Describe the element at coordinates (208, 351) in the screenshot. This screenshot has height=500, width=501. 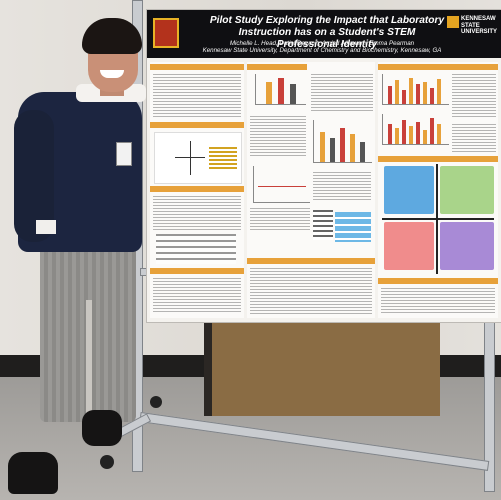
I see `door-frame` at that location.